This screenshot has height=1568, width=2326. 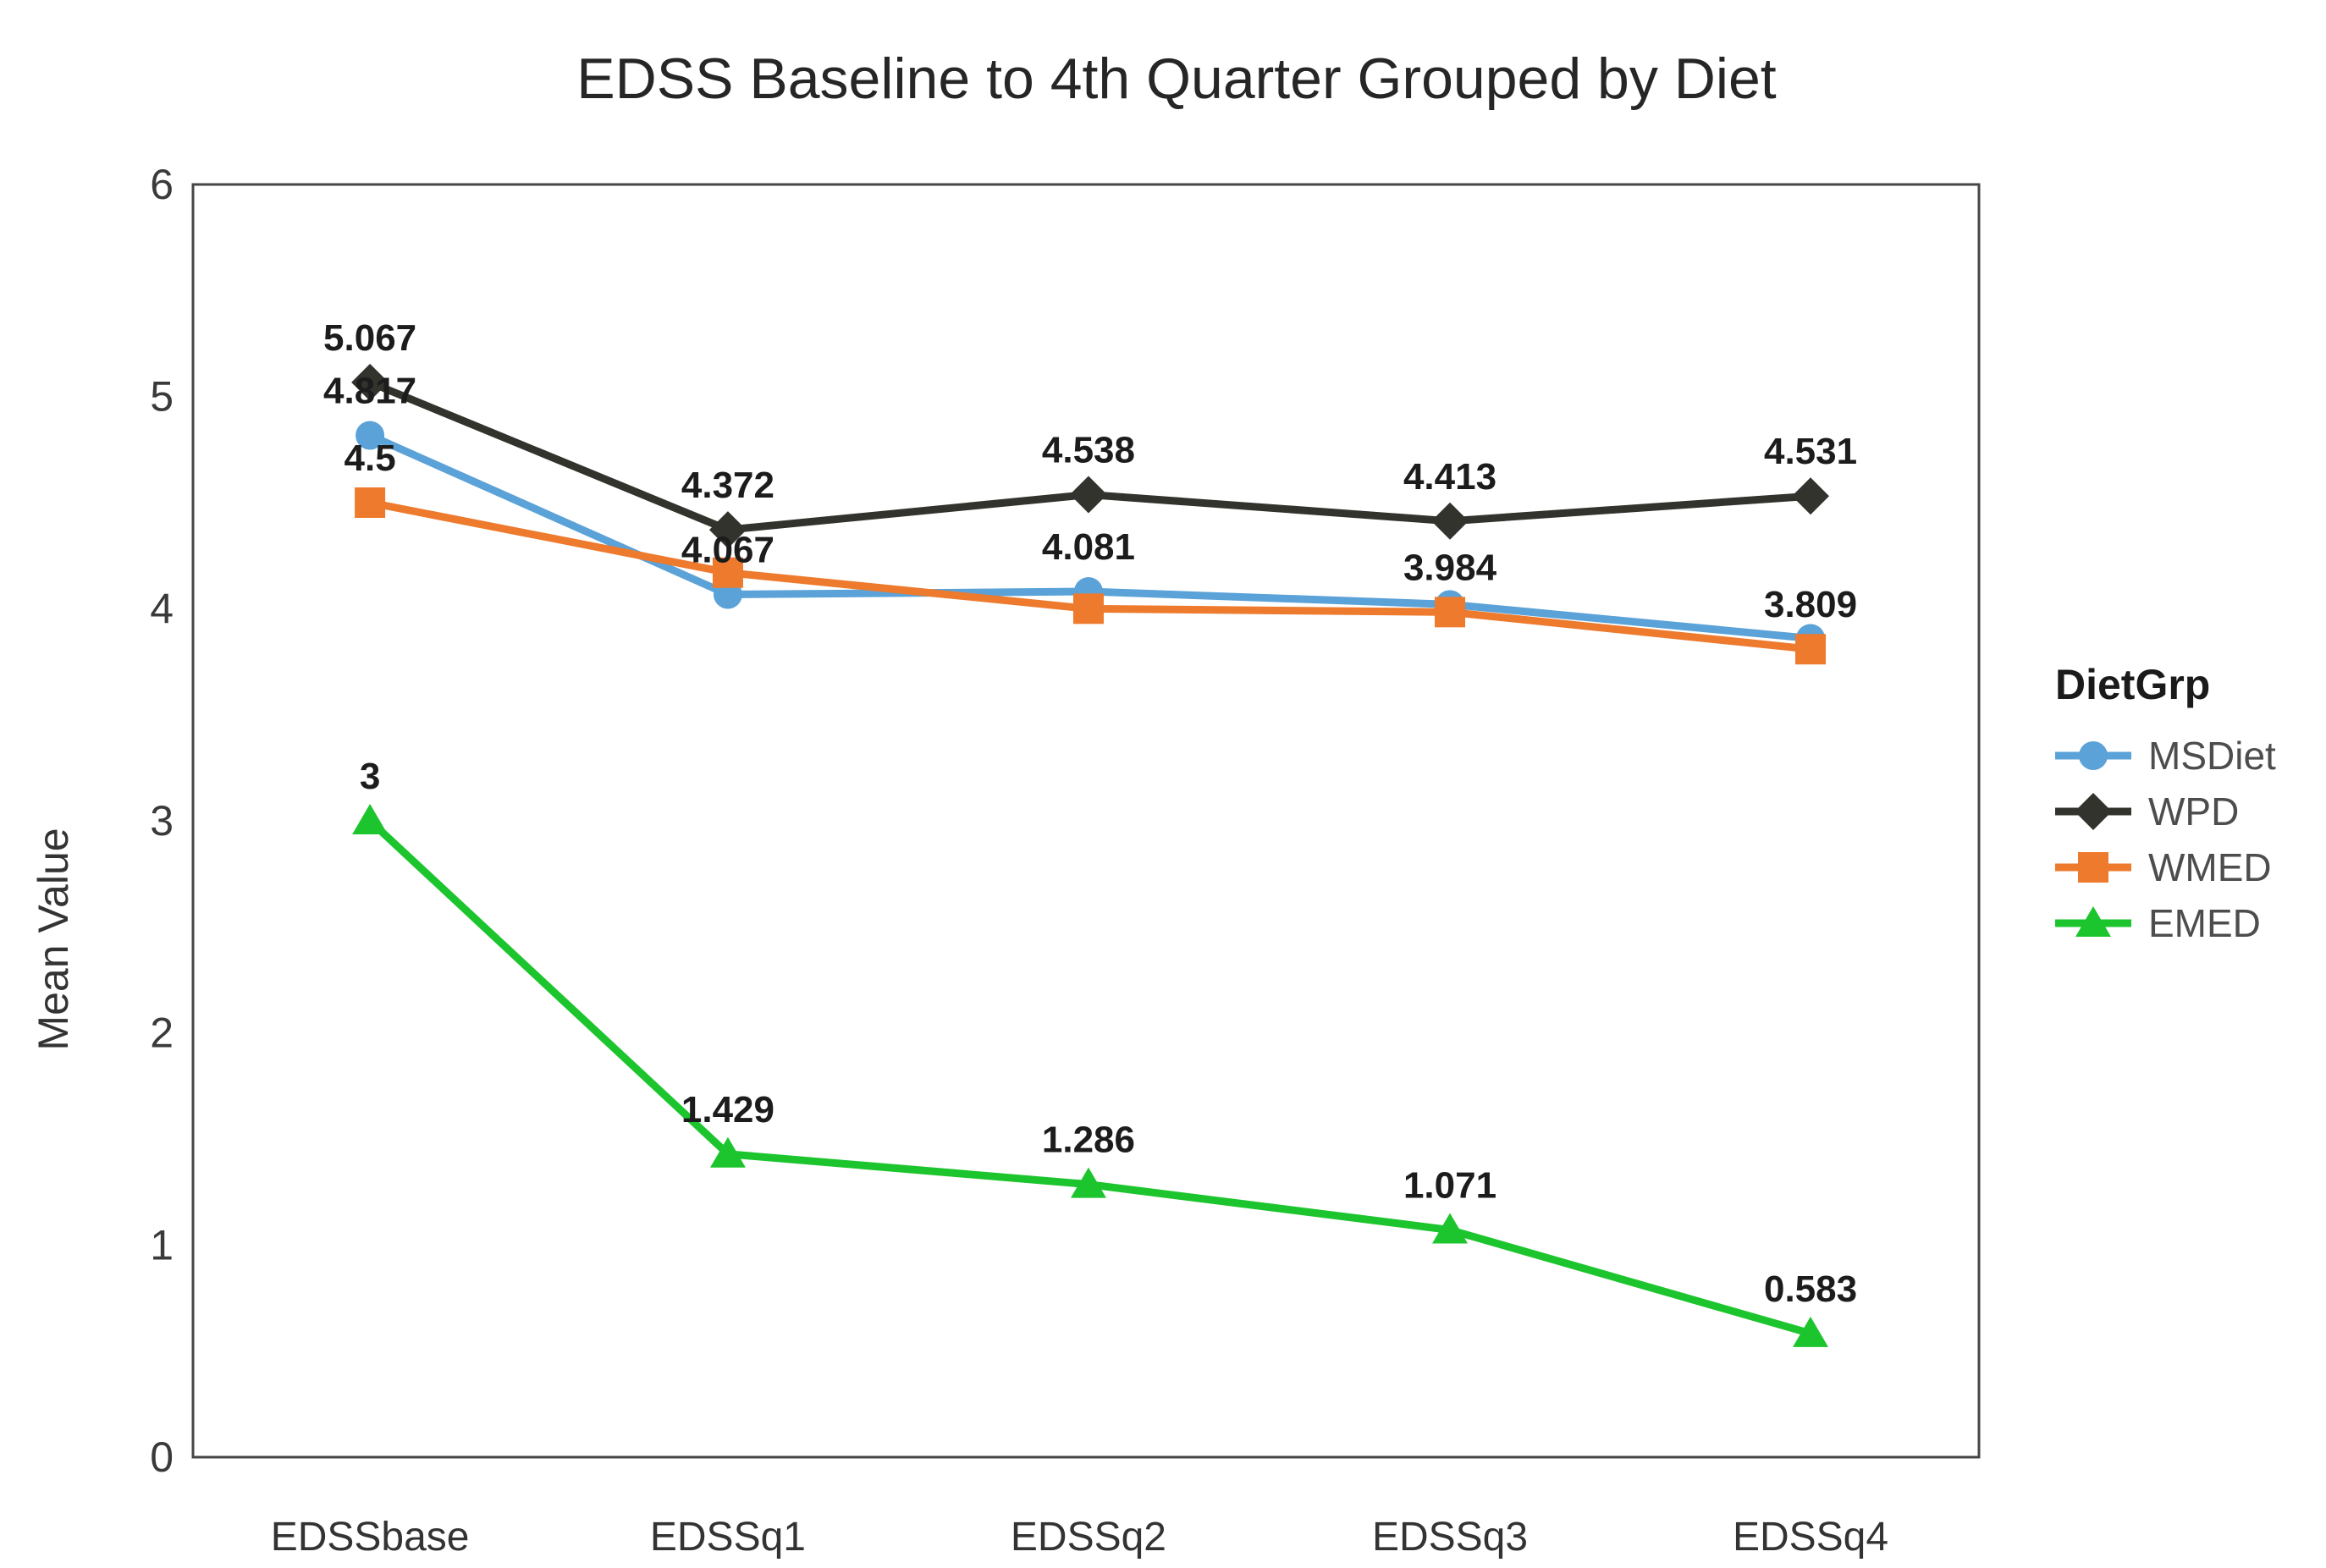 What do you see at coordinates (369, 338) in the screenshot?
I see `data-label: 5.067` at bounding box center [369, 338].